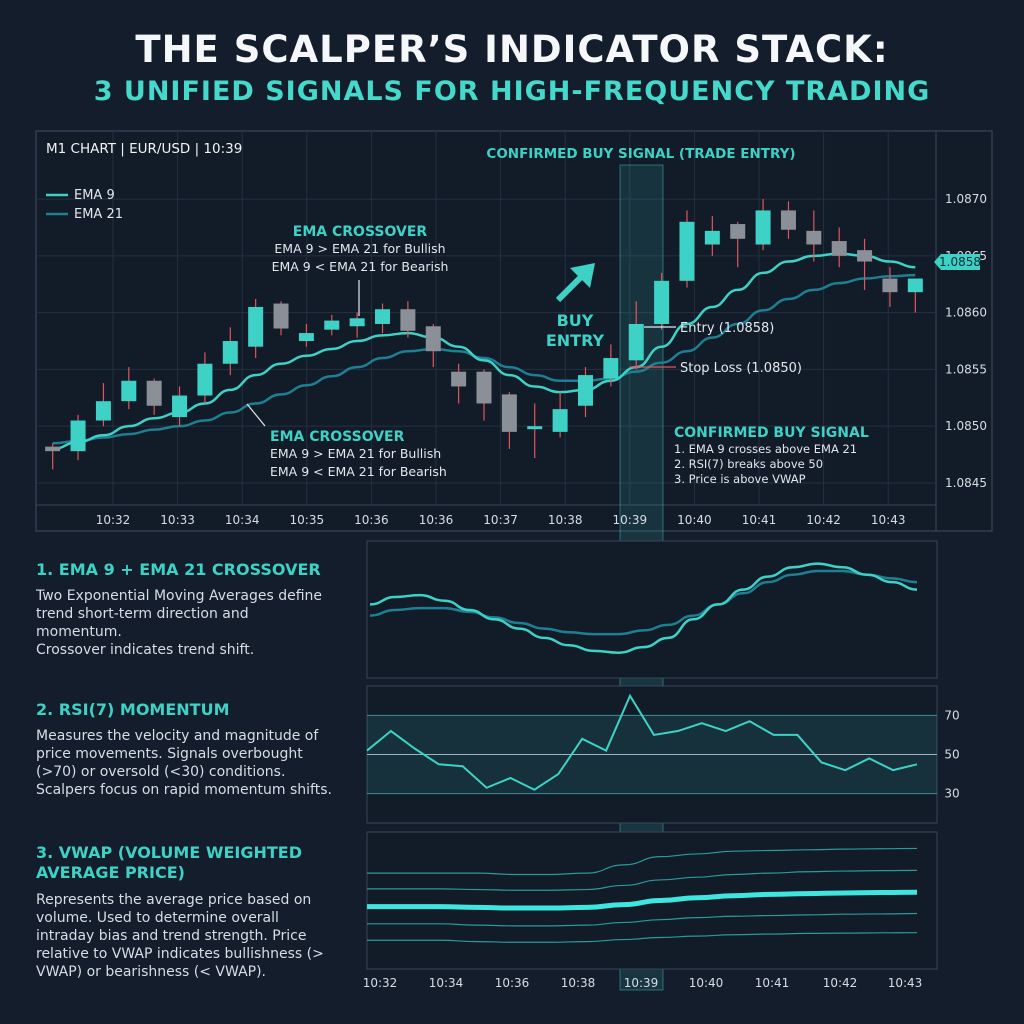  I want to click on buy-arrow-icon, so click(582, 275).